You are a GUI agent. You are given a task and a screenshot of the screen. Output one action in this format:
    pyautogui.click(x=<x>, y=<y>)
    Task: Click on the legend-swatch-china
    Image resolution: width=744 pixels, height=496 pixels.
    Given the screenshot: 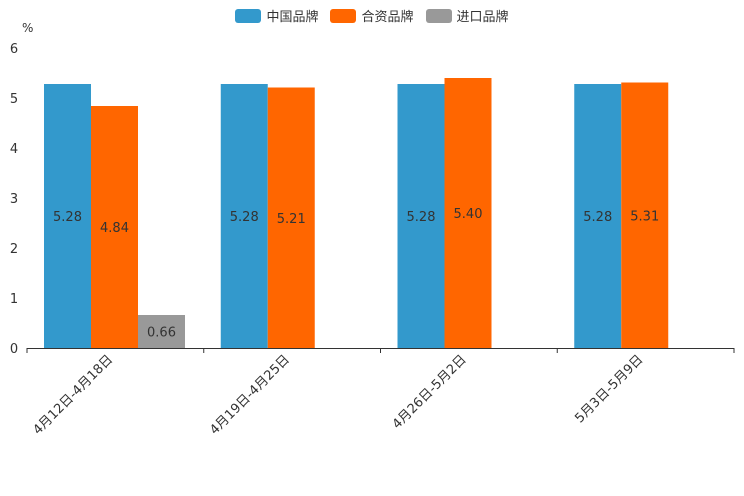 What is the action you would take?
    pyautogui.click(x=248, y=15)
    